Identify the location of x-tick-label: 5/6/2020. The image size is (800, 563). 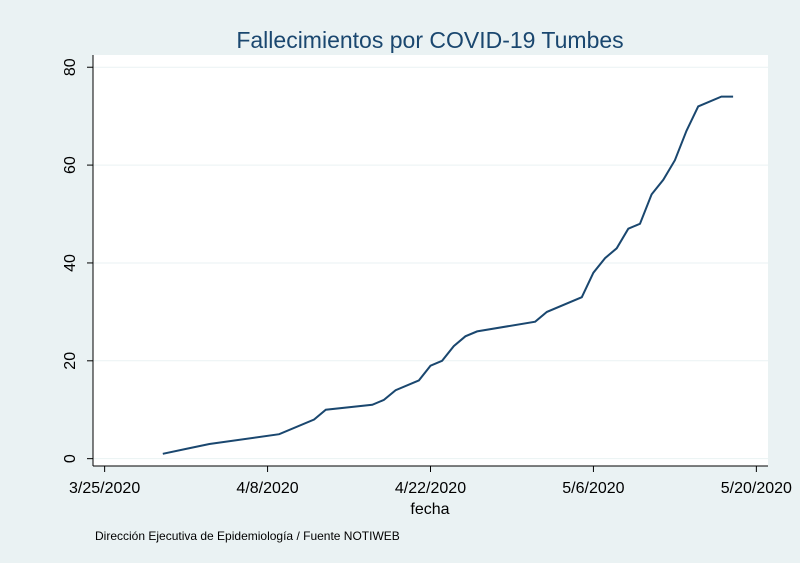
(593, 488).